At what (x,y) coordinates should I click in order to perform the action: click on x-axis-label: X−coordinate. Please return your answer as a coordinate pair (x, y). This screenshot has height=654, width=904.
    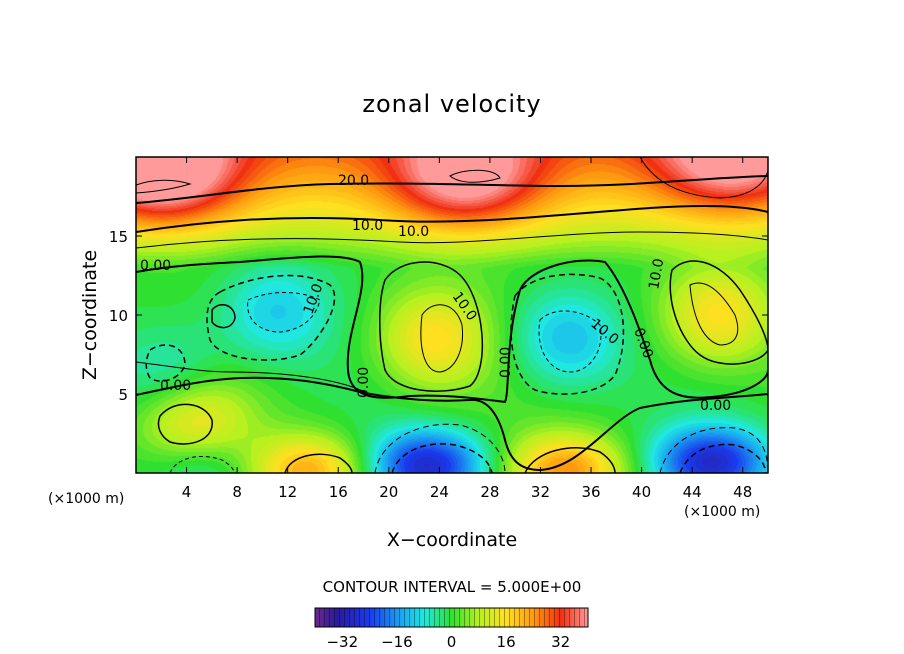
    Looking at the image, I should click on (452, 540).